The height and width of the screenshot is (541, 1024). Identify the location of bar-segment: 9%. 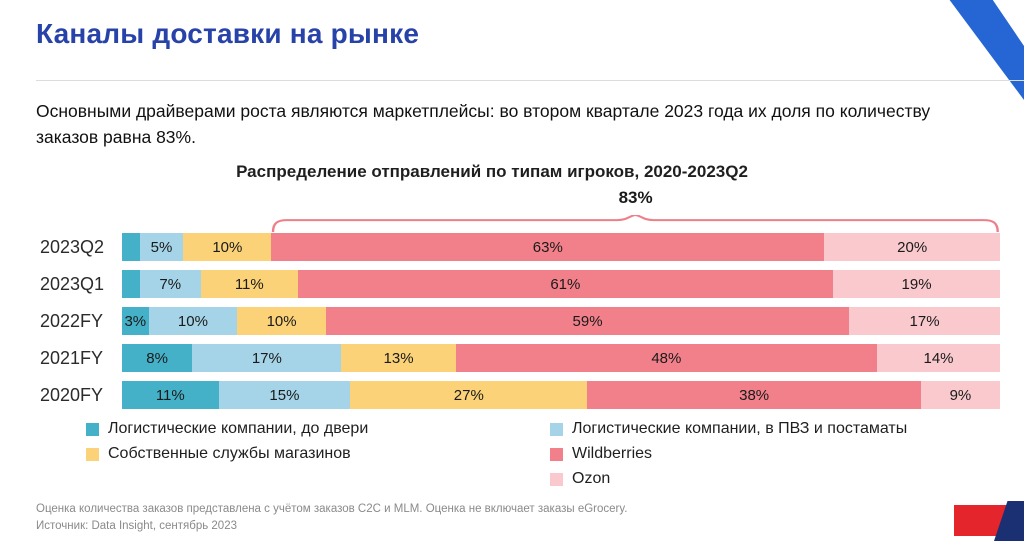
(960, 395).